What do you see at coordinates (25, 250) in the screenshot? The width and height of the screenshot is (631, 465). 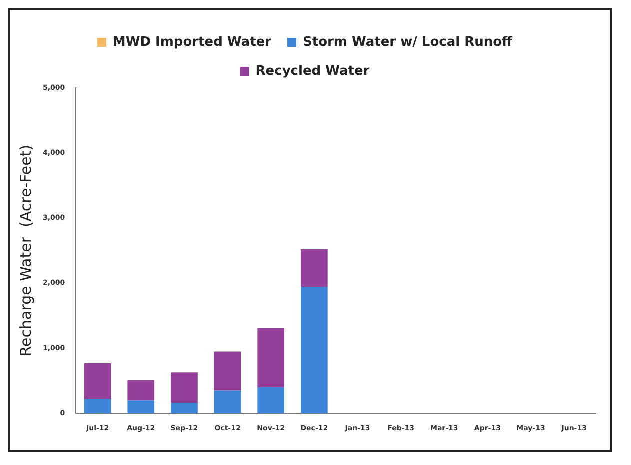 I see `y-axis-title: Recharge Water (Acre-Feet)` at bounding box center [25, 250].